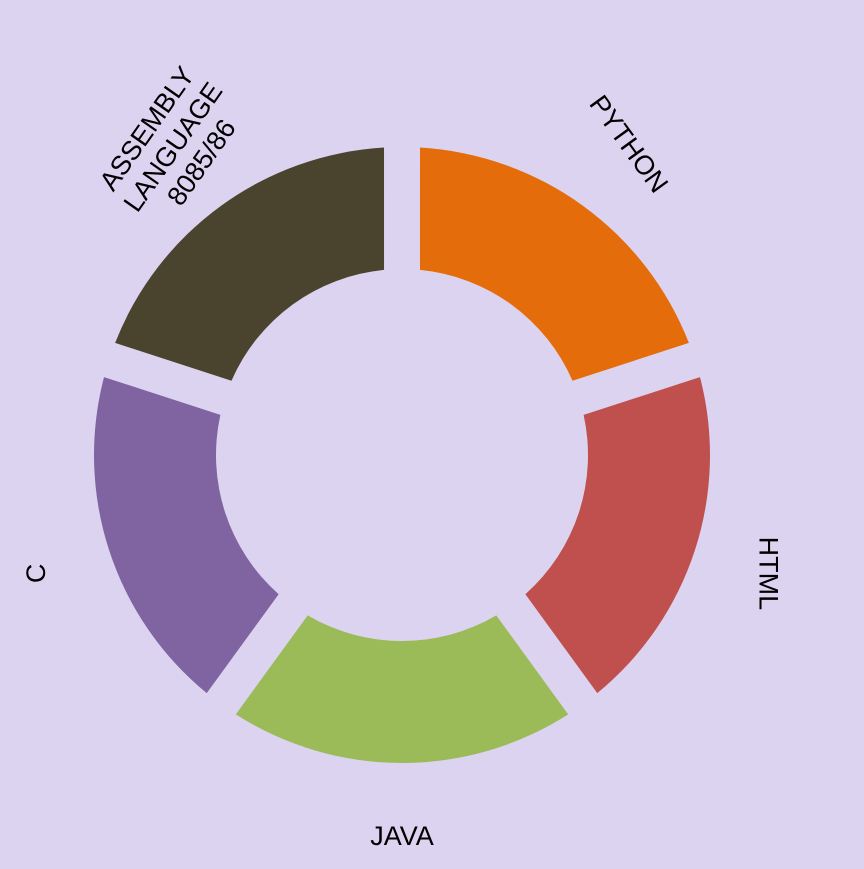  I want to click on segment-python: PYTHON, so click(554, 235).